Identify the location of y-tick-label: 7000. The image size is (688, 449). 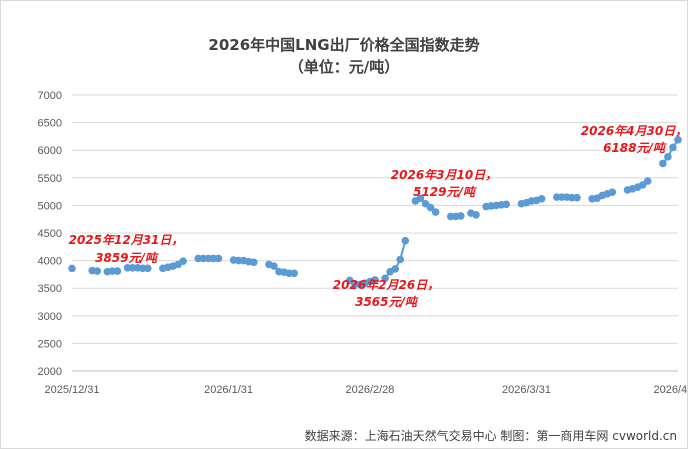
(50, 96).